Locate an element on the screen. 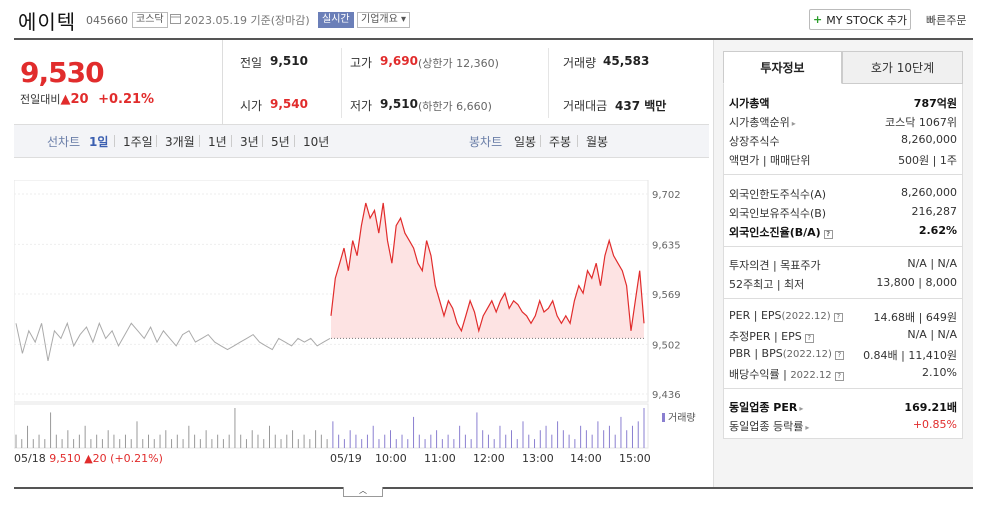 The height and width of the screenshot is (505, 1002). line-chart-label: 선차트 is located at coordinates (64, 142).